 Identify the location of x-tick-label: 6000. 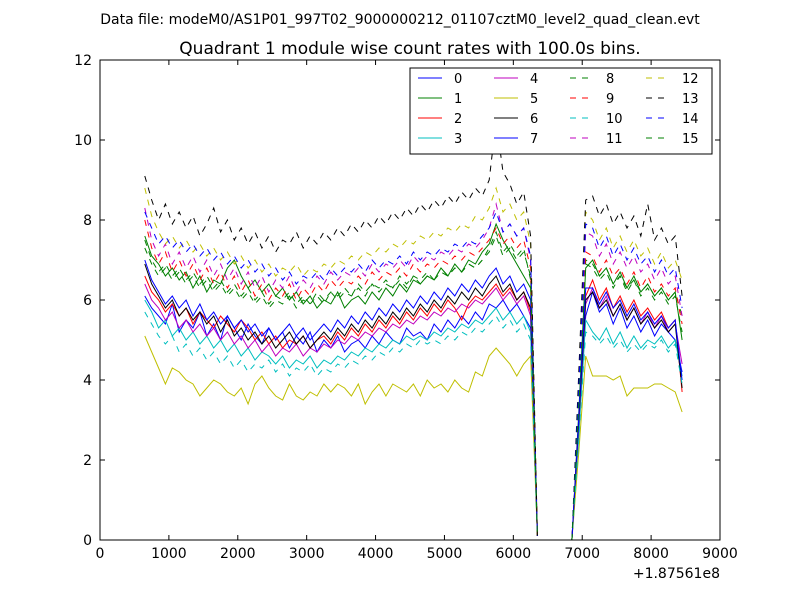
(514, 554).